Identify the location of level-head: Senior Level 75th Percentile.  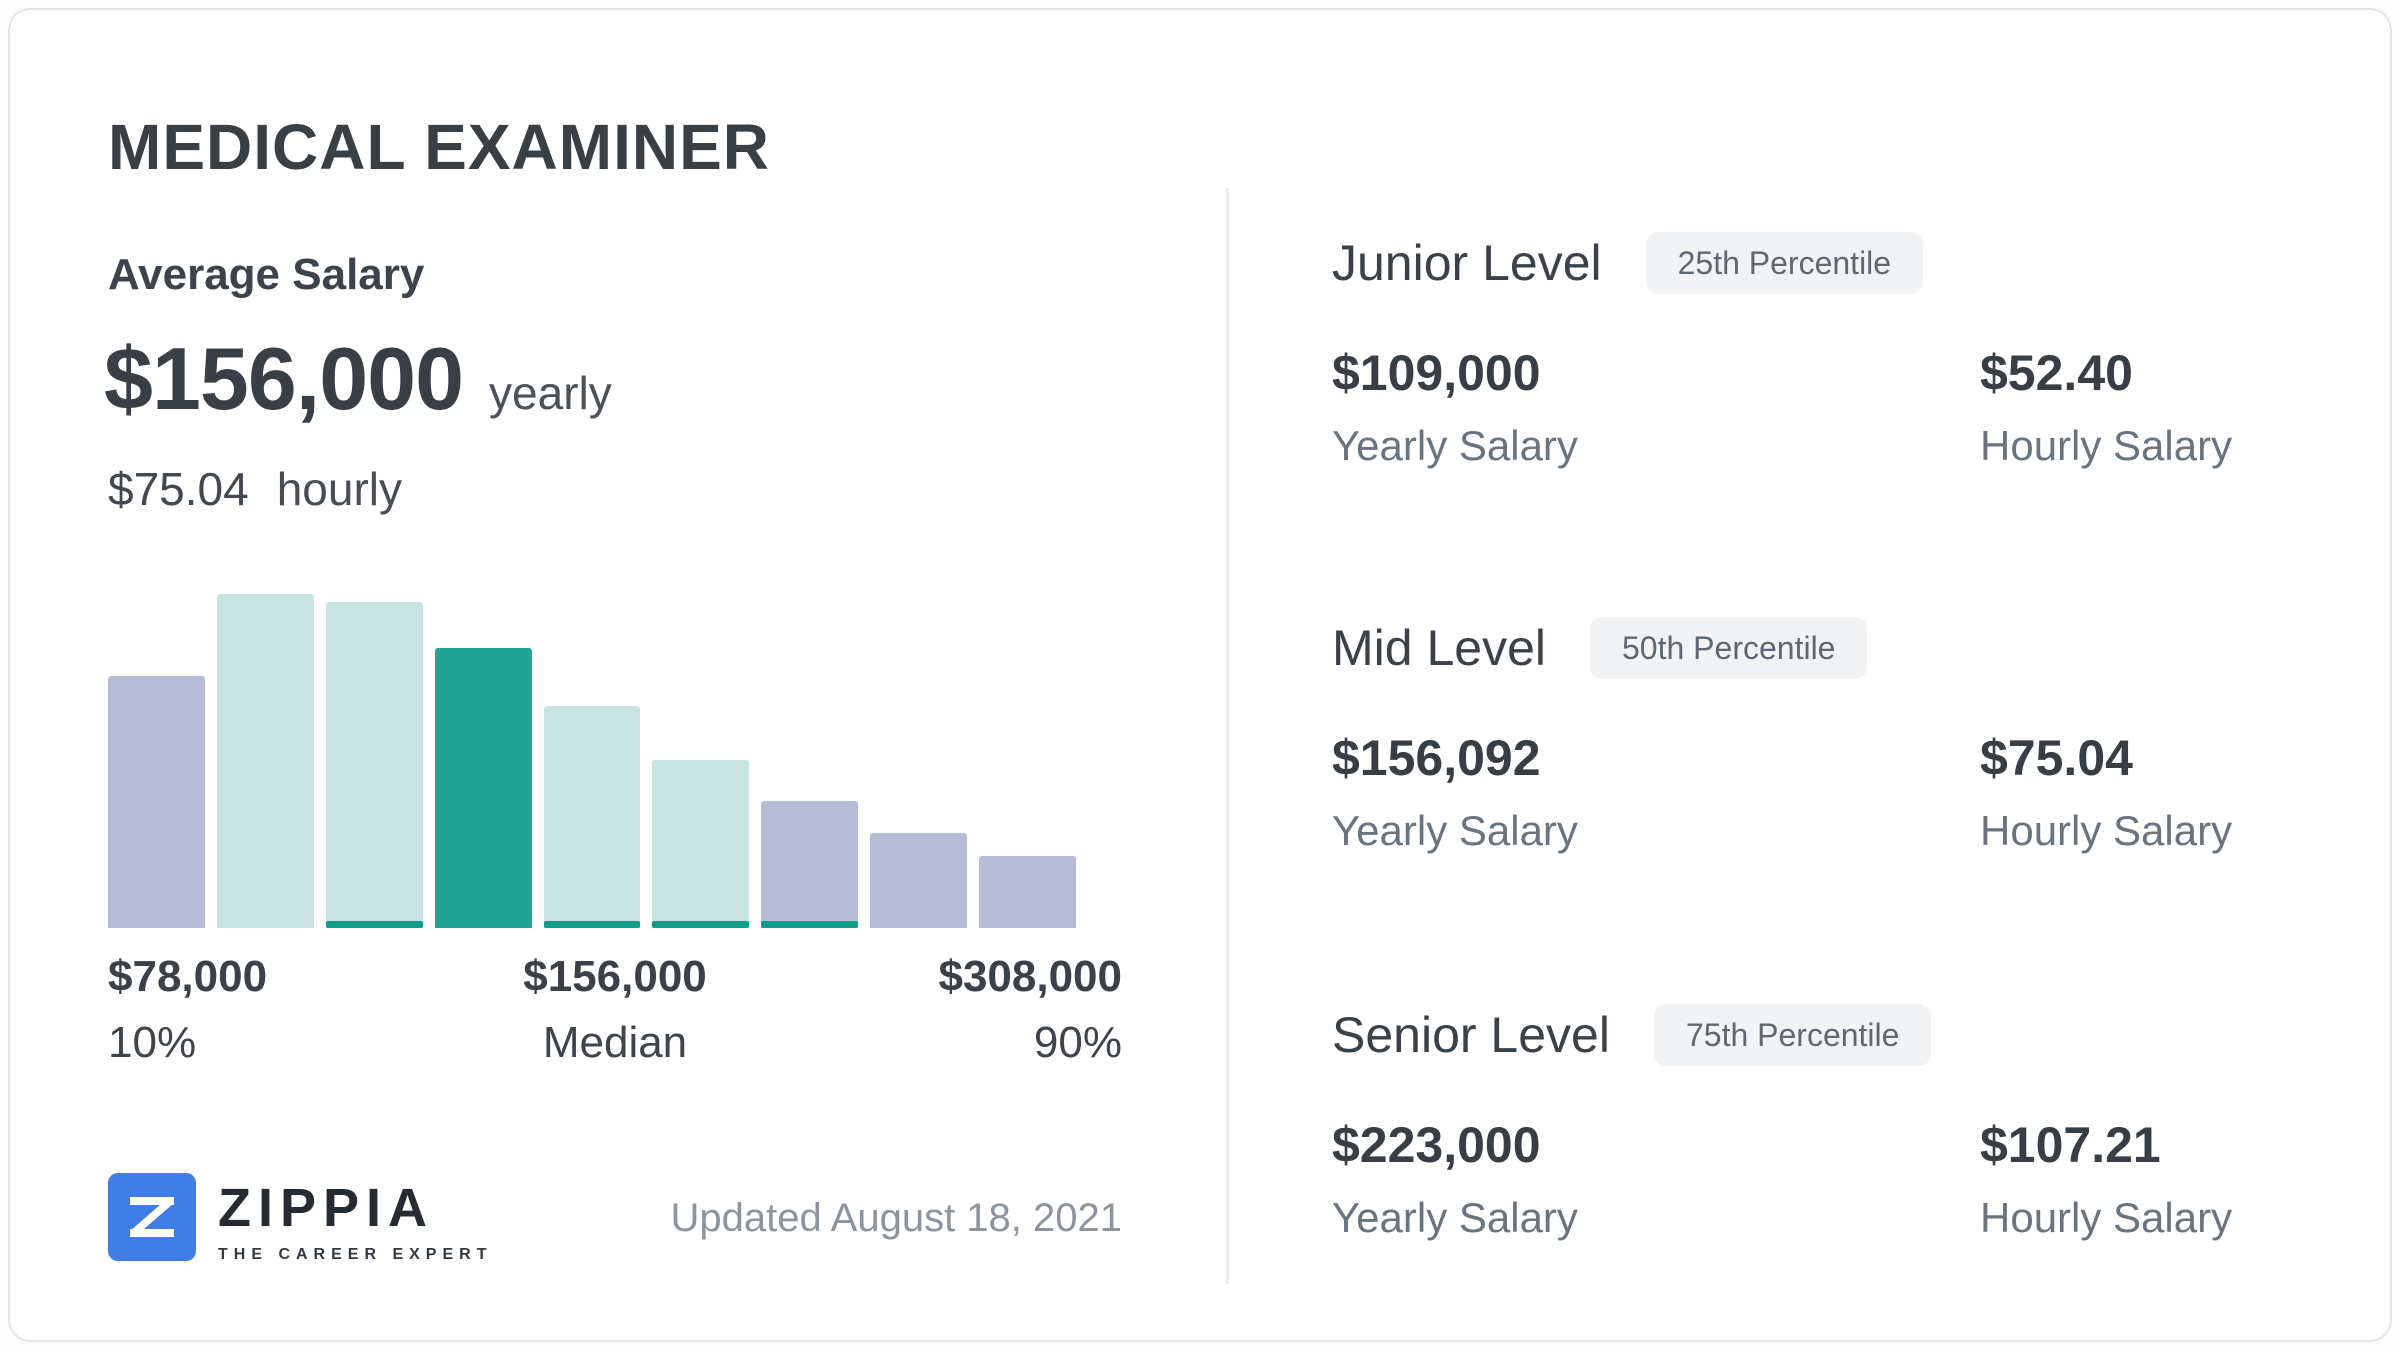
(1837, 1035).